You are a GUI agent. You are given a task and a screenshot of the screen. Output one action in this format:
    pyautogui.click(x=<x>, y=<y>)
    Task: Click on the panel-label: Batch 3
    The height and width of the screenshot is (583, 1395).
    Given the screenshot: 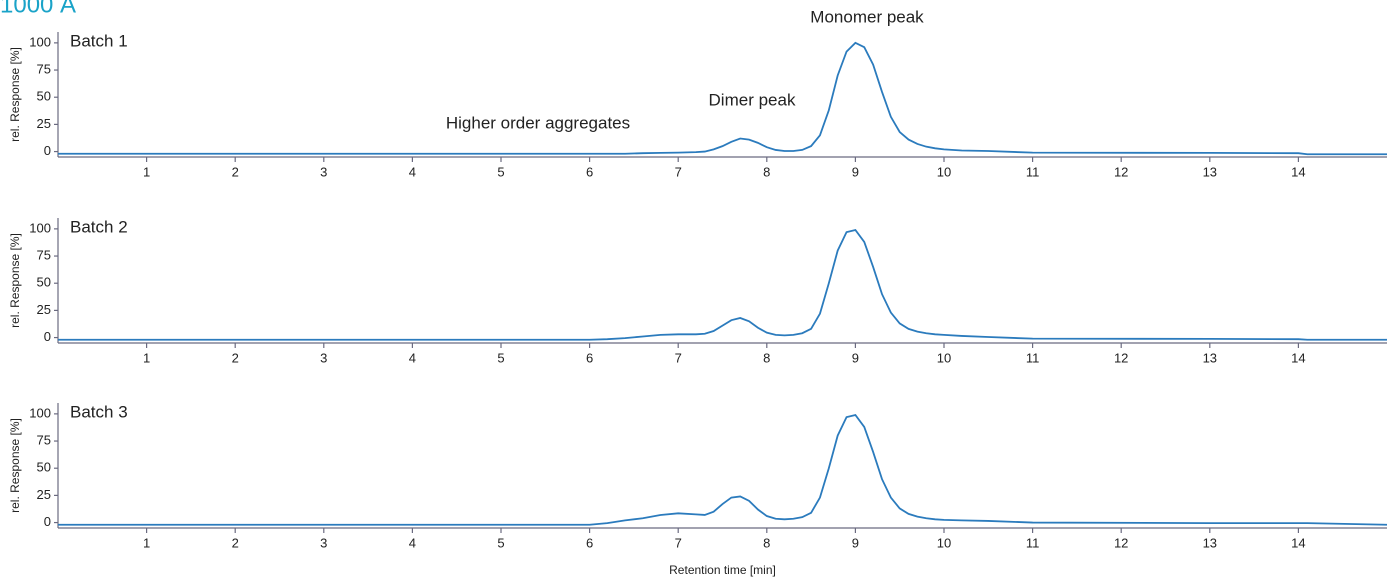 What is the action you would take?
    pyautogui.click(x=99, y=411)
    